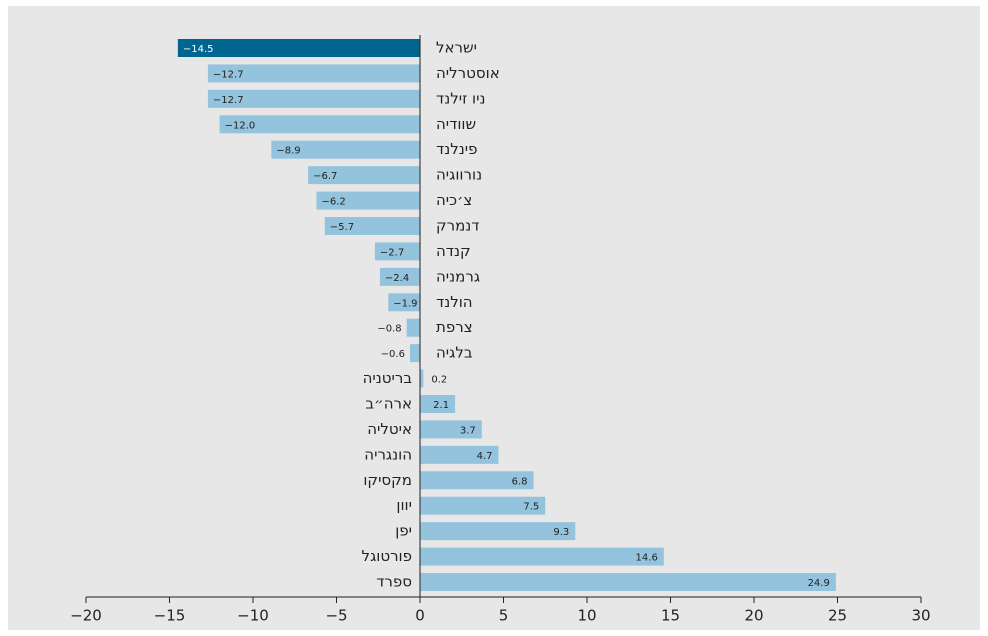 This screenshot has width=988, height=636. I want to click on x-tick-label: 20, so click(753, 616).